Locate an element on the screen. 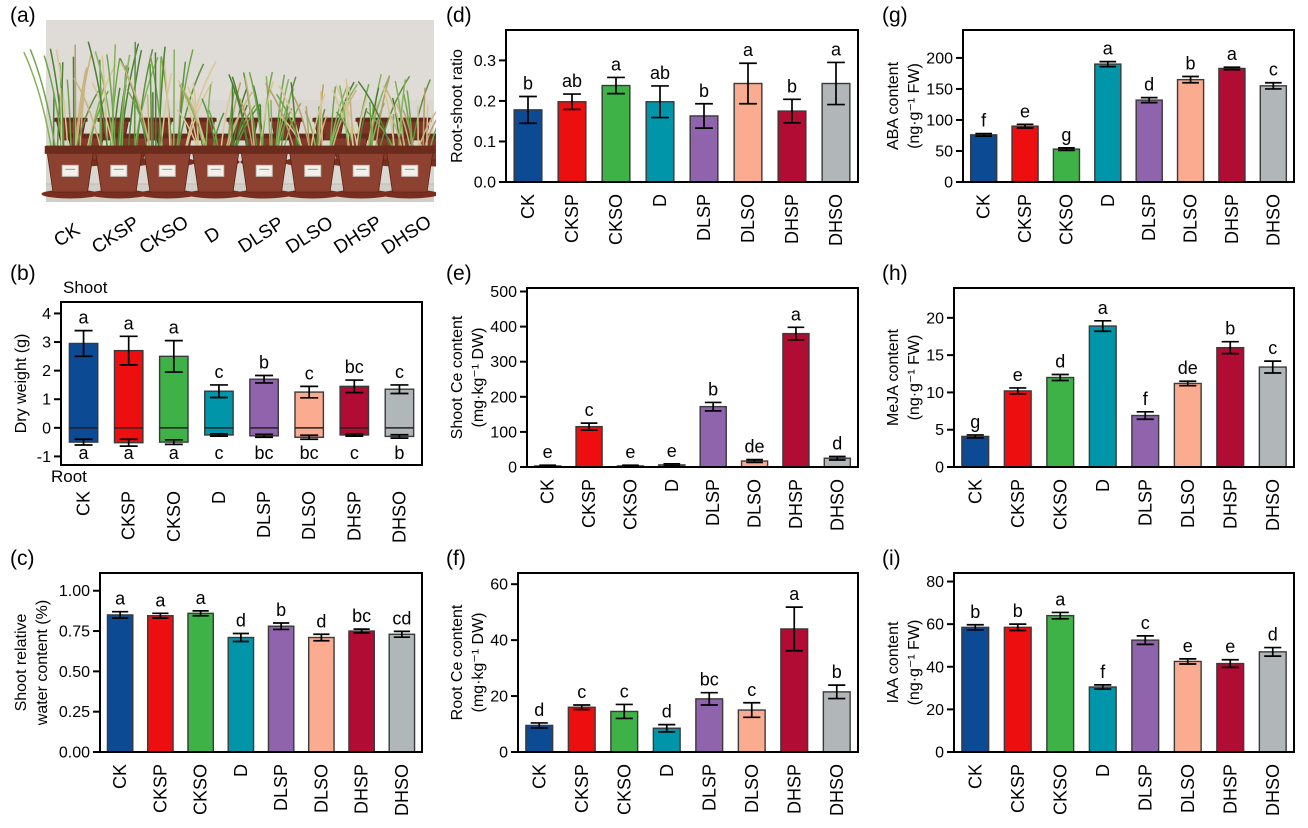 This screenshot has height=828, width=1308. letter-DHSO: d is located at coordinates (837, 443).